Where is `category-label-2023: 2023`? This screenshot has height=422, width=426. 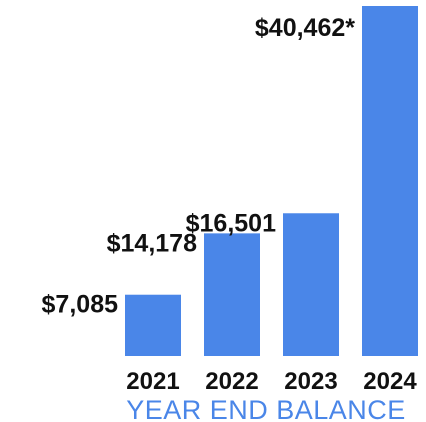
category-label-2023: 2023 is located at coordinates (310, 381).